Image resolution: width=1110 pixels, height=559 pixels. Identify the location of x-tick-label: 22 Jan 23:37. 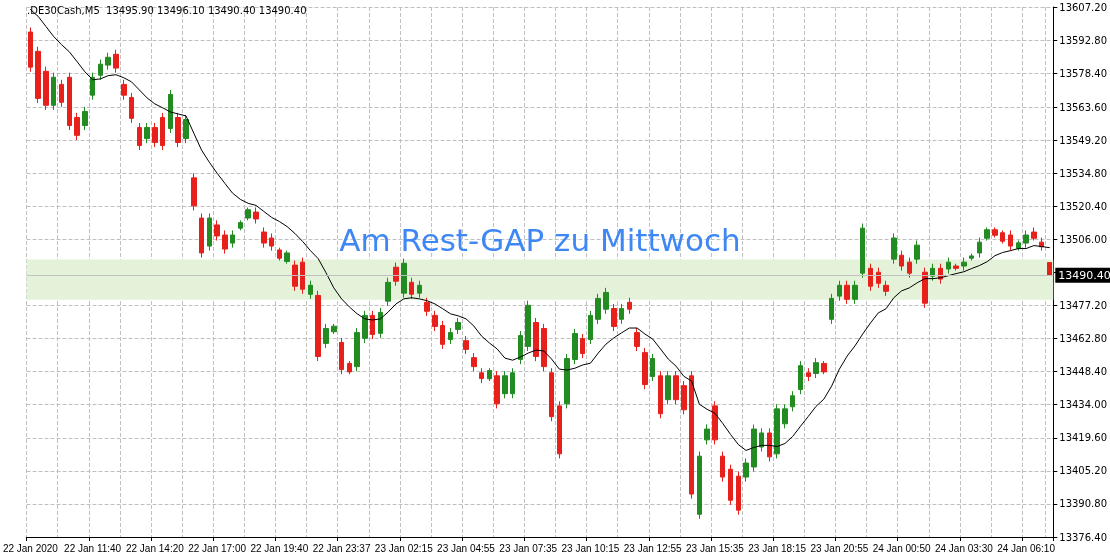
(341, 548).